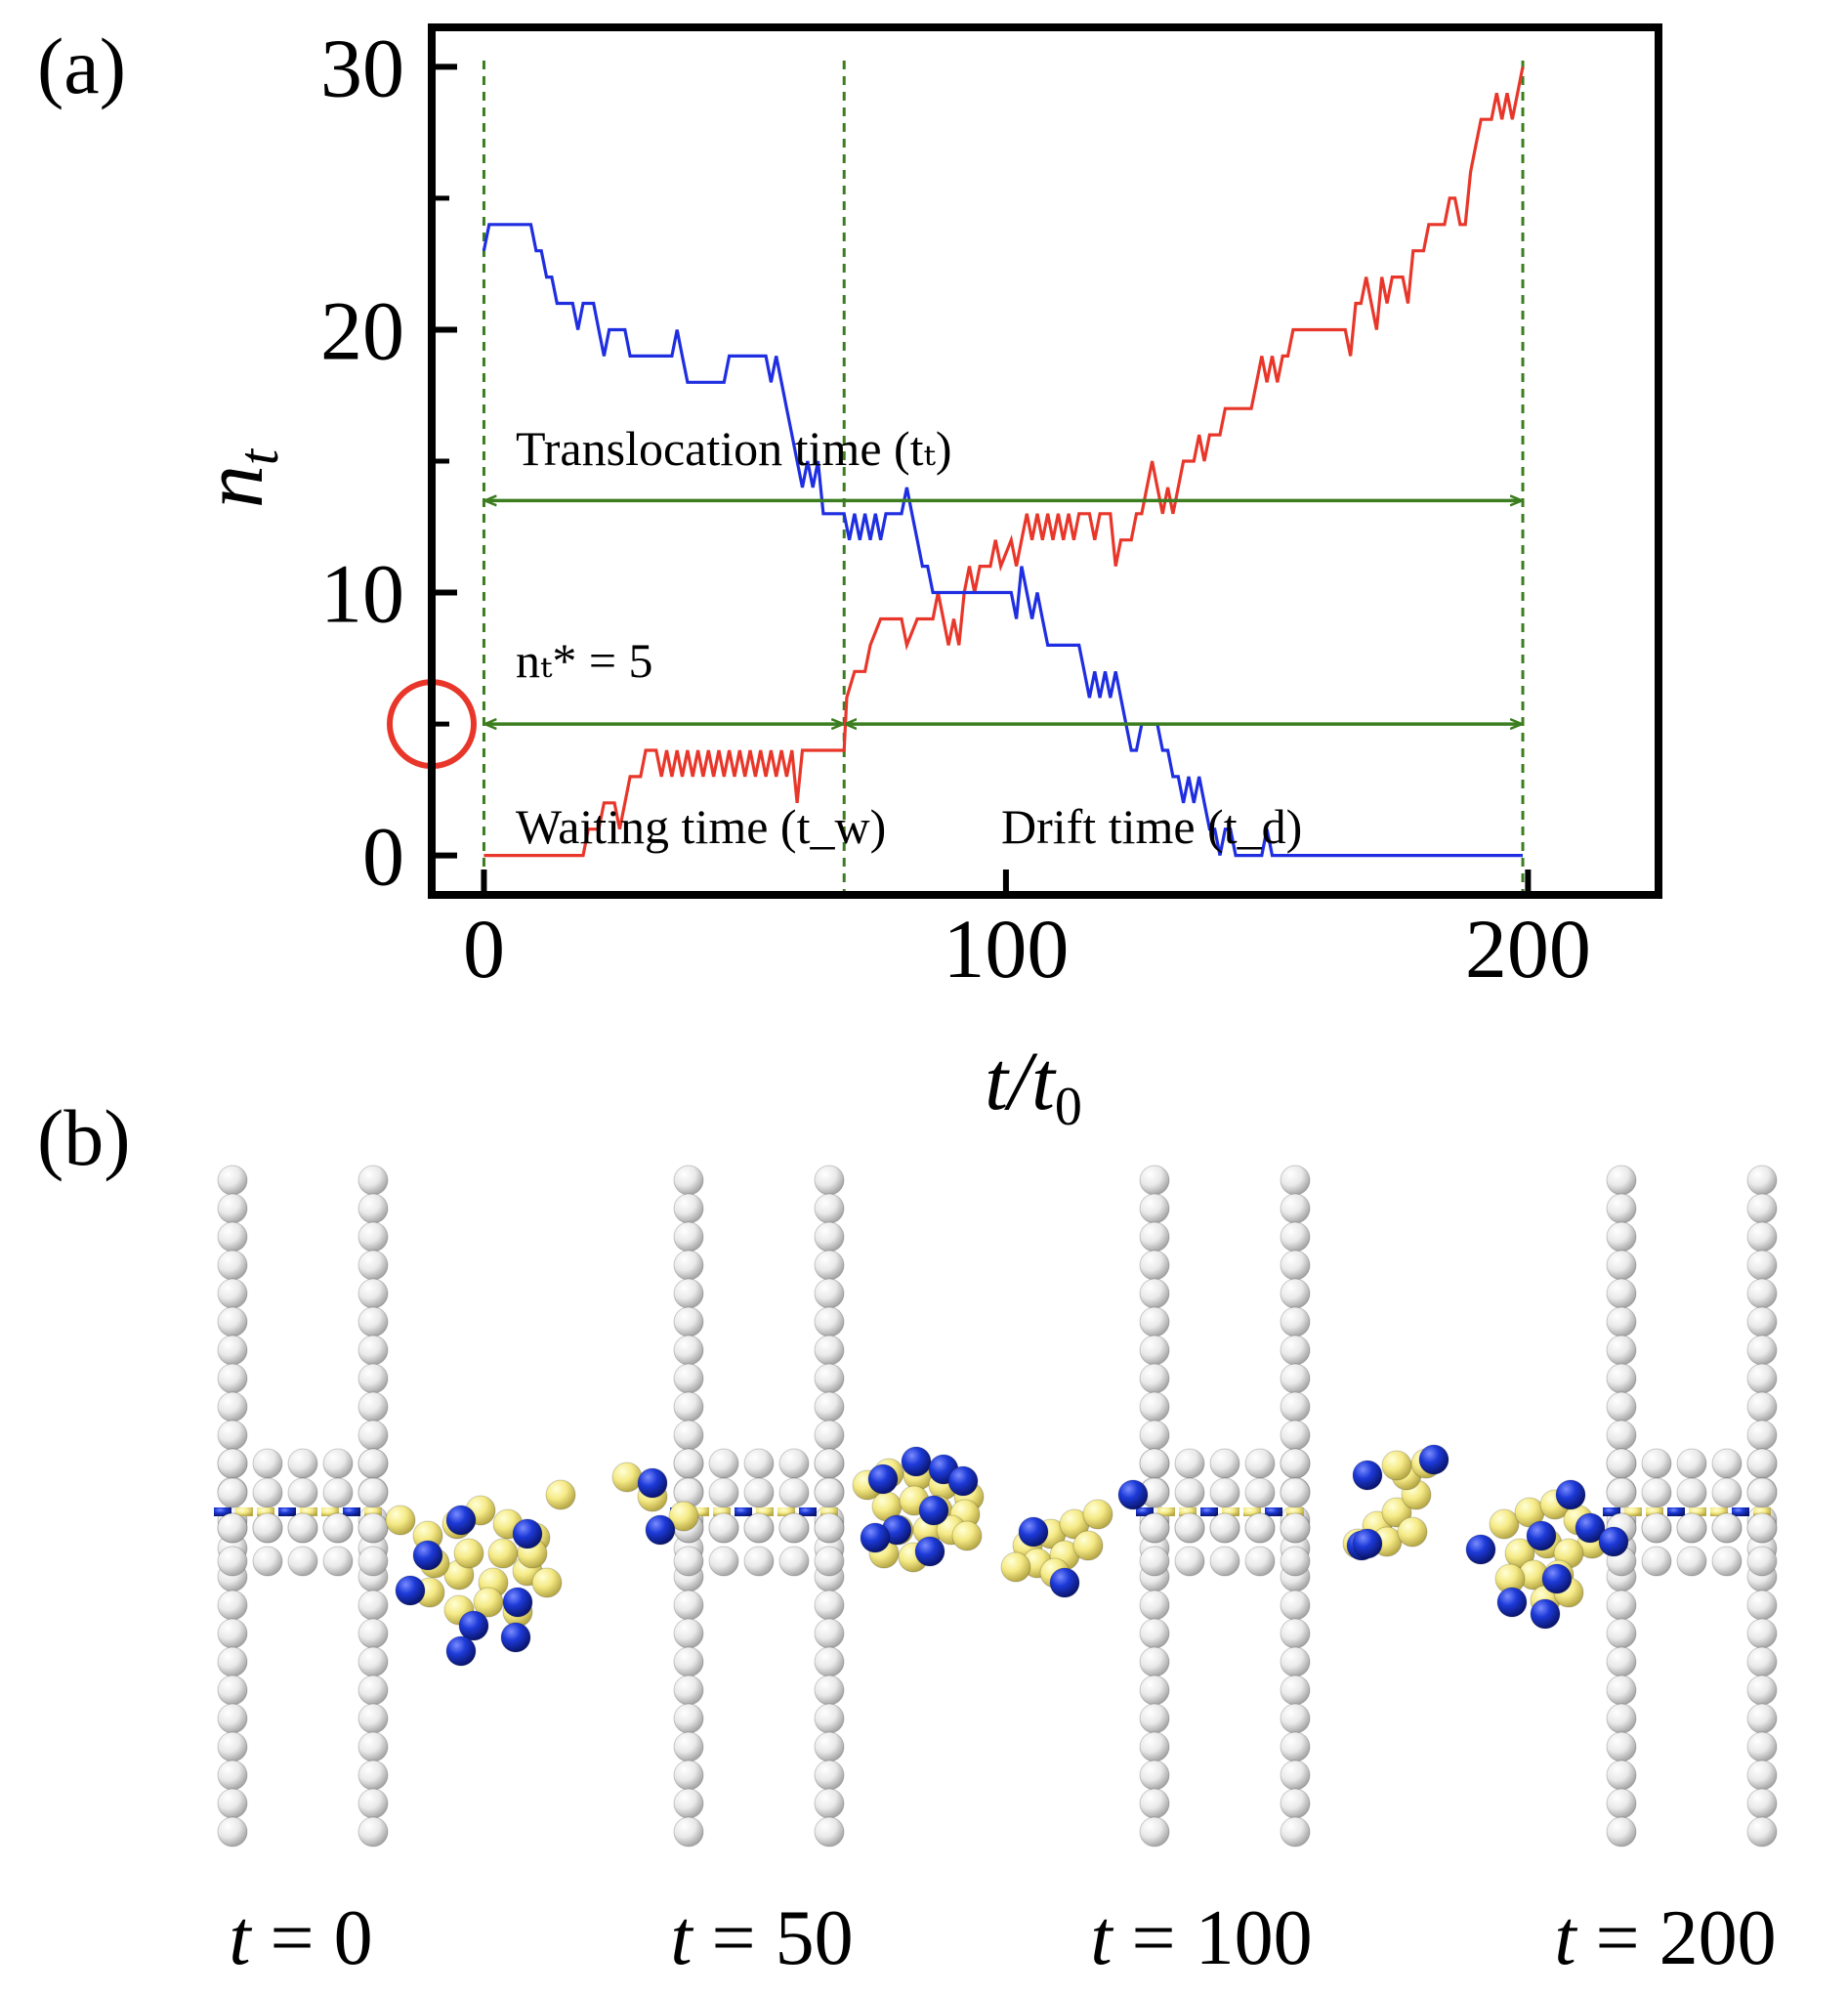 This screenshot has height=1994, width=1848. I want to click on snapshot-panel, so click(1224, 1506).